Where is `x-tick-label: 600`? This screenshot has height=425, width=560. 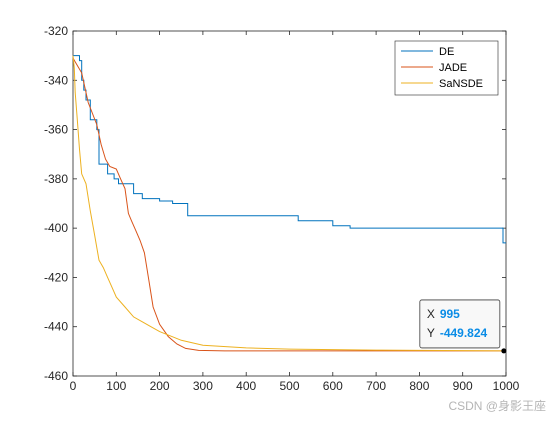 x-tick-label: 600 is located at coordinates (333, 386).